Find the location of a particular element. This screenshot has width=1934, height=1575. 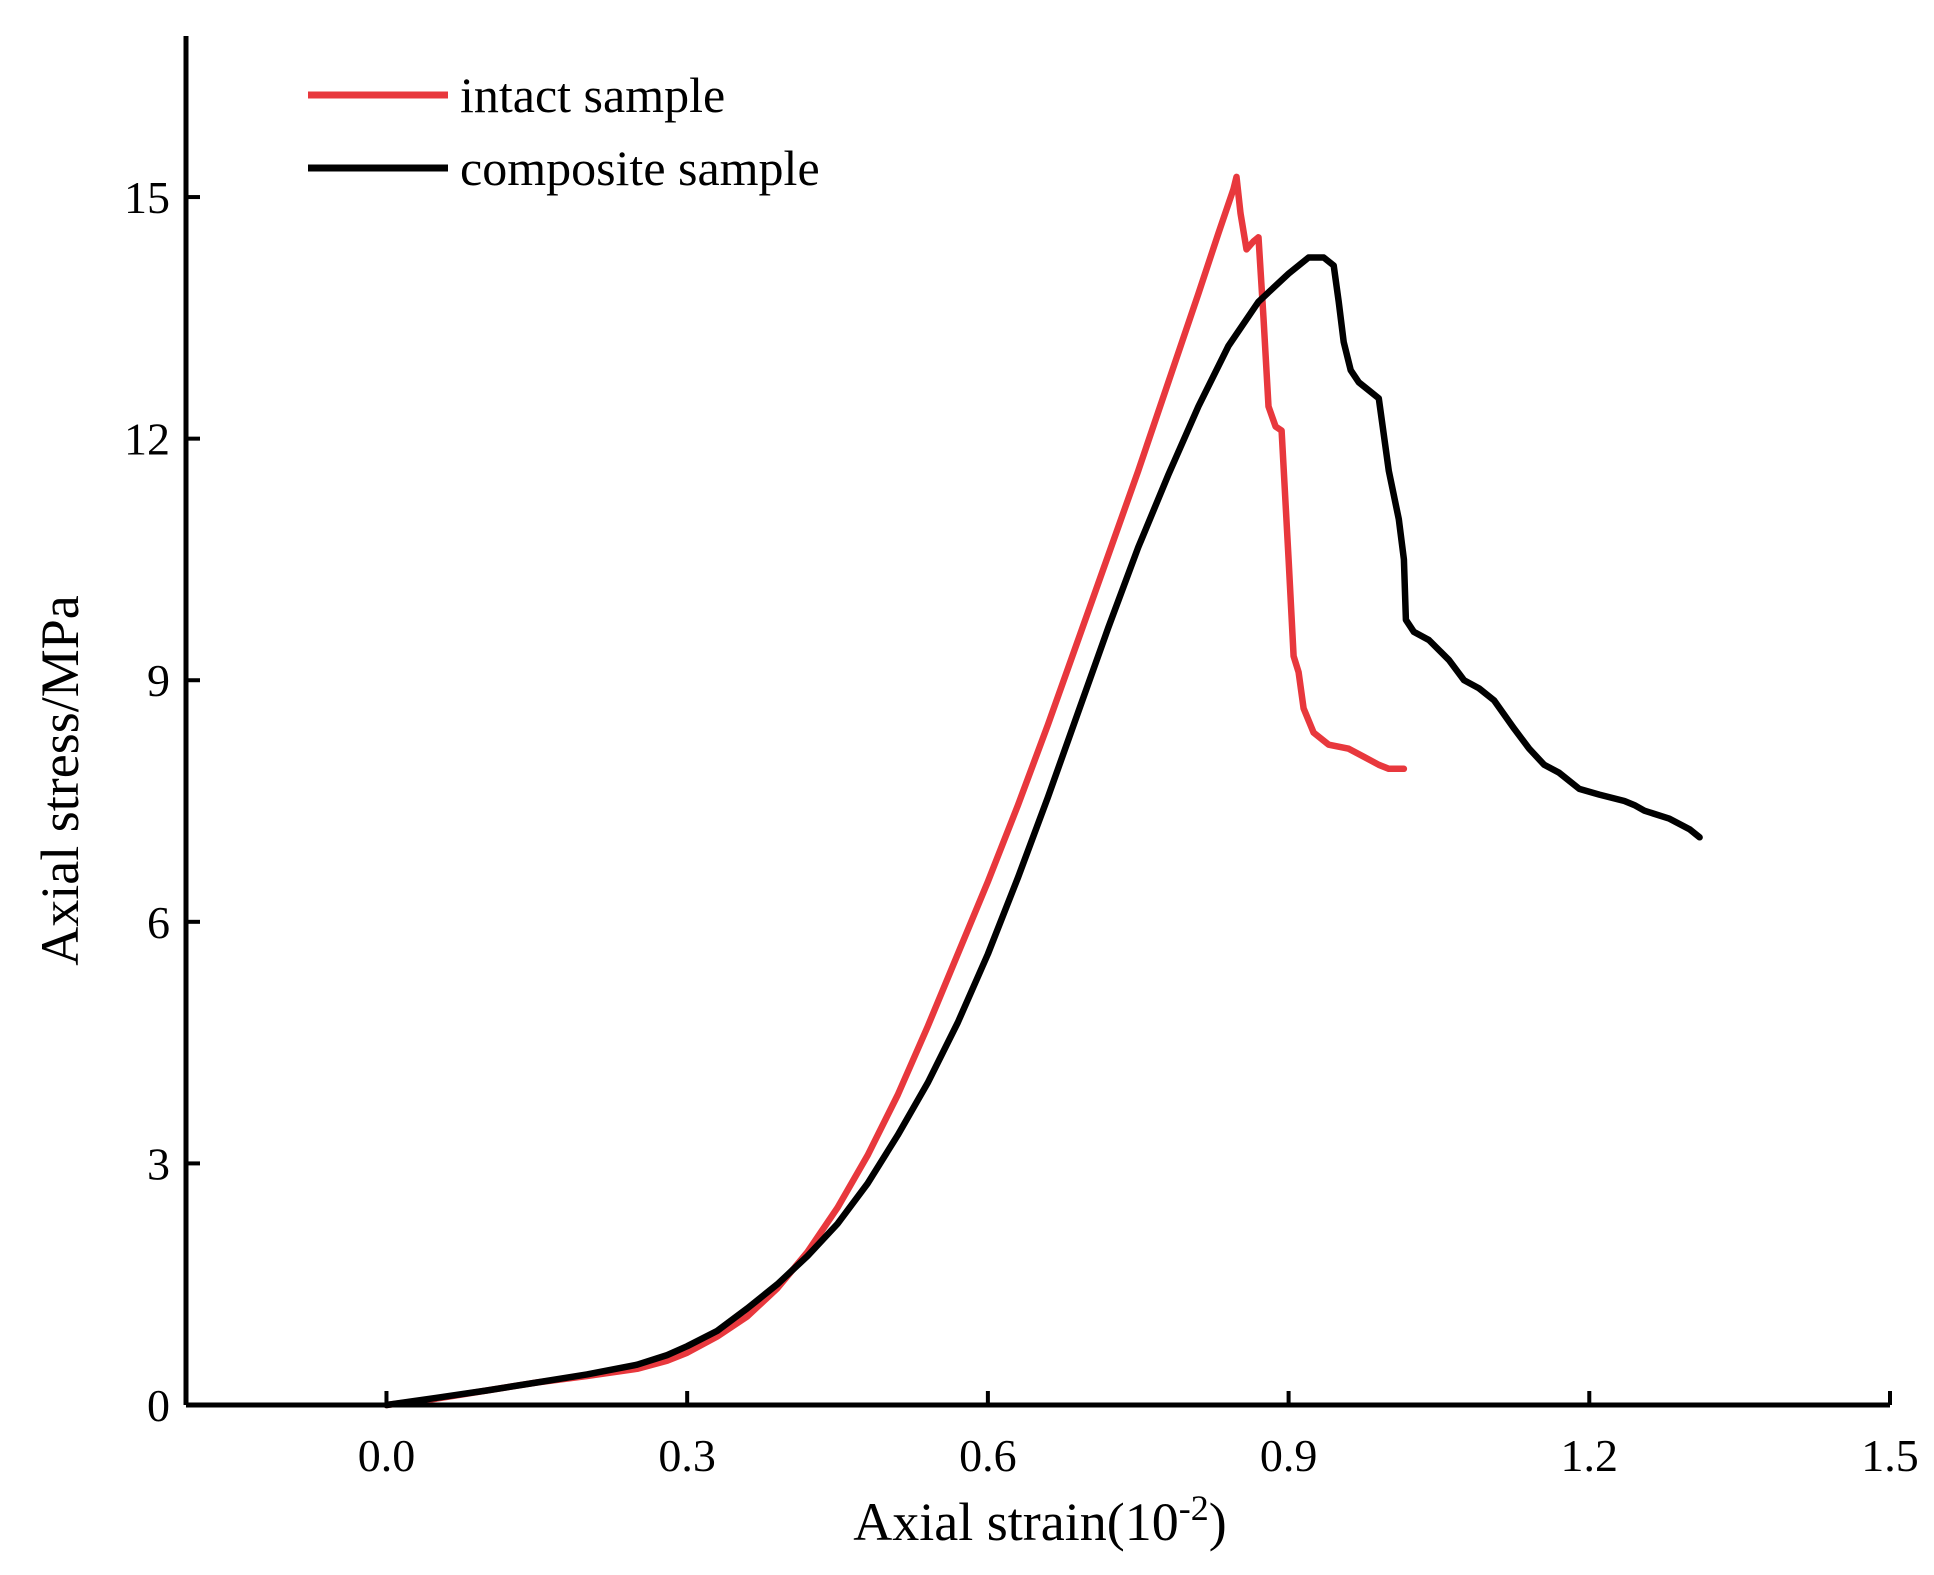

y-tick-label: 0 is located at coordinates (158, 1405).